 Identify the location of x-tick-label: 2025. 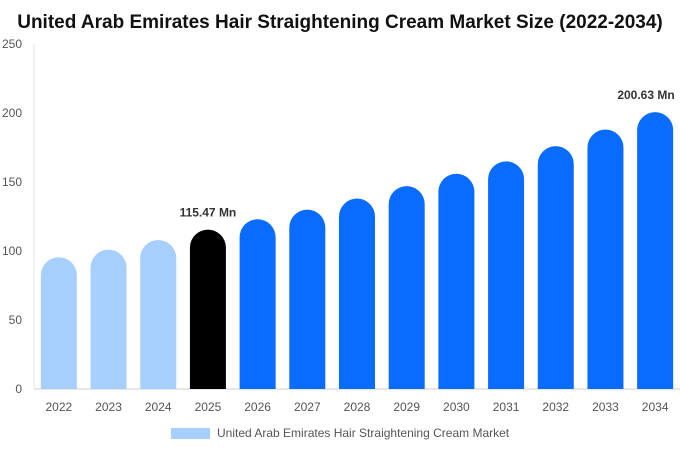
(208, 407).